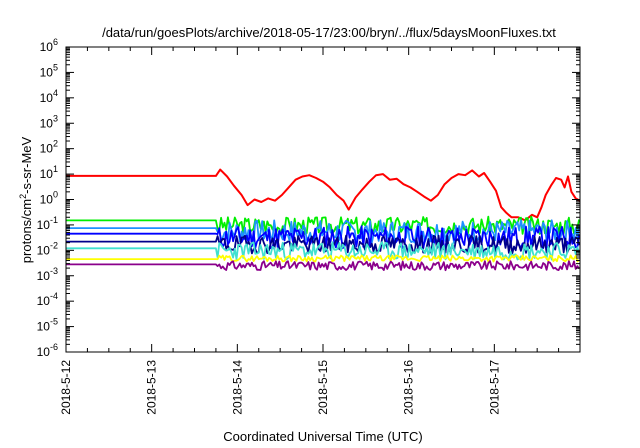 The height and width of the screenshot is (448, 640). I want to click on y-tick-label: 10¹, so click(49, 172).